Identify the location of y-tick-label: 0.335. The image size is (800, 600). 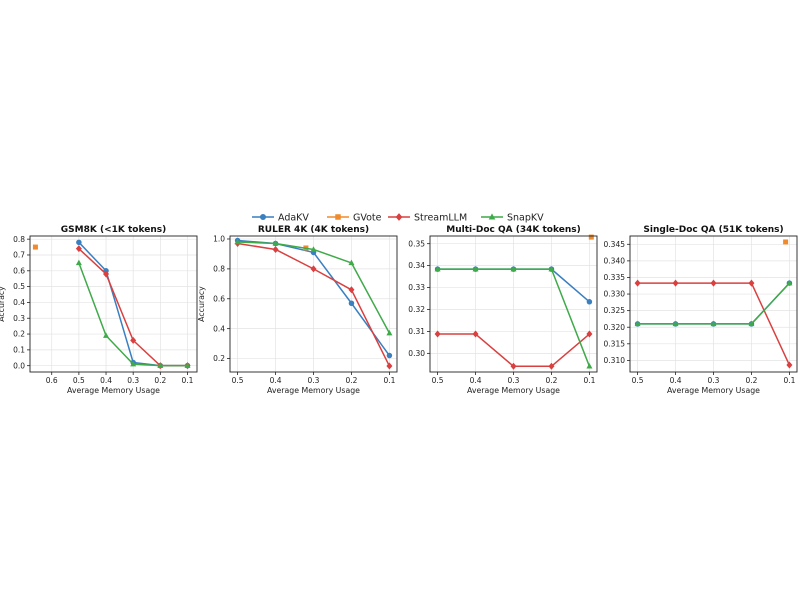
(615, 277).